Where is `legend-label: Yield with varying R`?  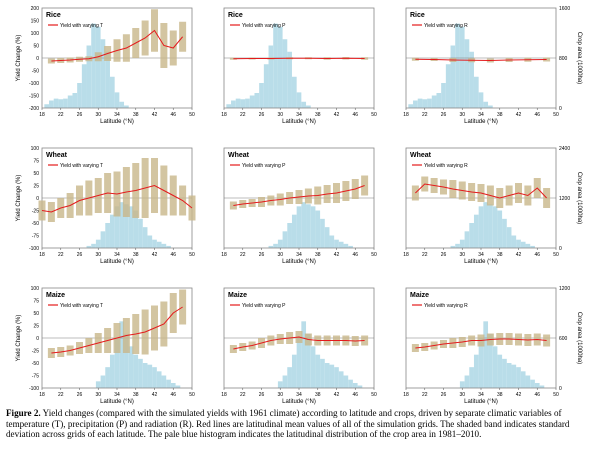
legend-label: Yield with varying R is located at coordinates (446, 26).